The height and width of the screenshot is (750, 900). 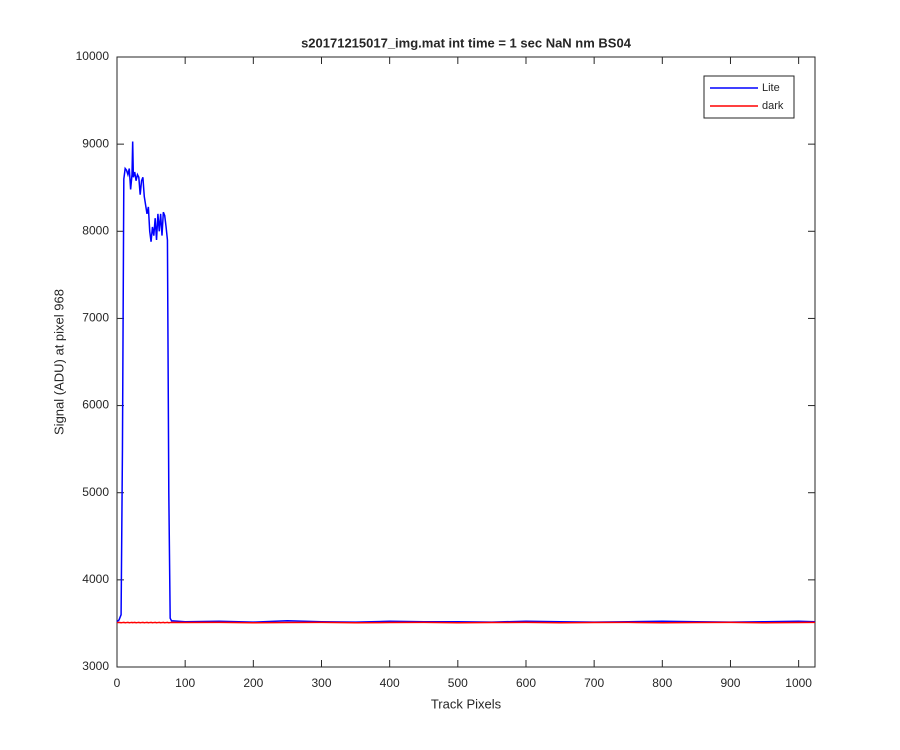 I want to click on legend-label: Lite, so click(x=771, y=88).